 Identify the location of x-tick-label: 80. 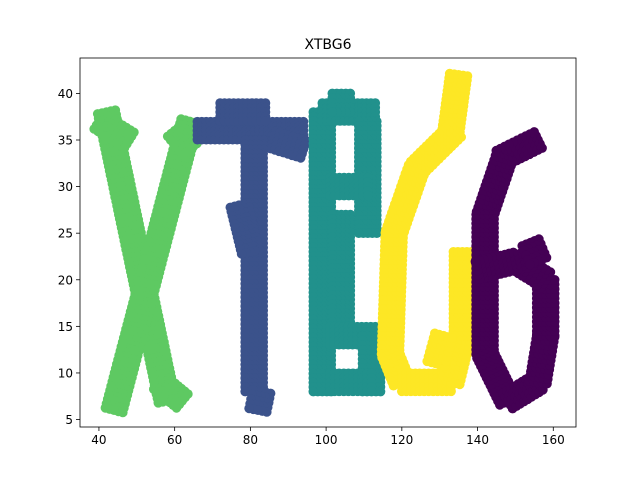
(250, 440).